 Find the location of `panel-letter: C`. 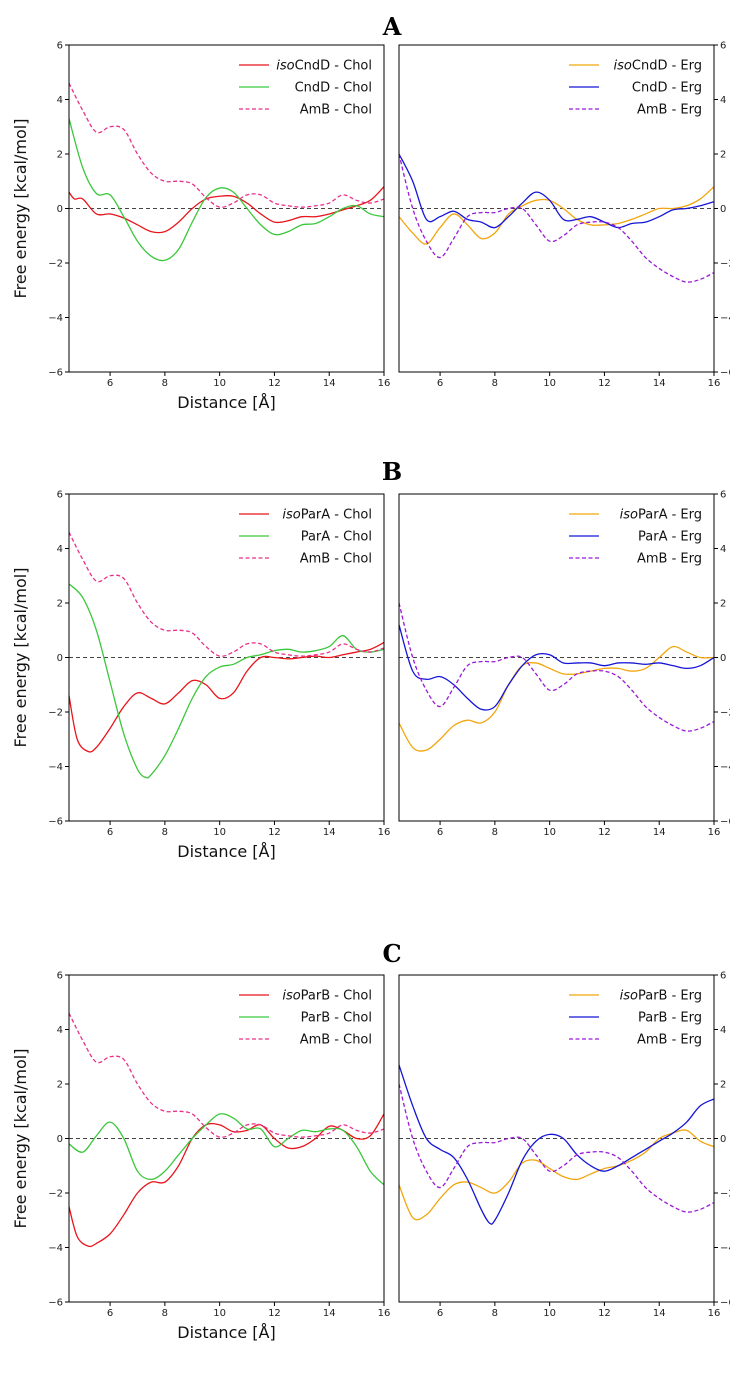

panel-letter: C is located at coordinates (391, 953).